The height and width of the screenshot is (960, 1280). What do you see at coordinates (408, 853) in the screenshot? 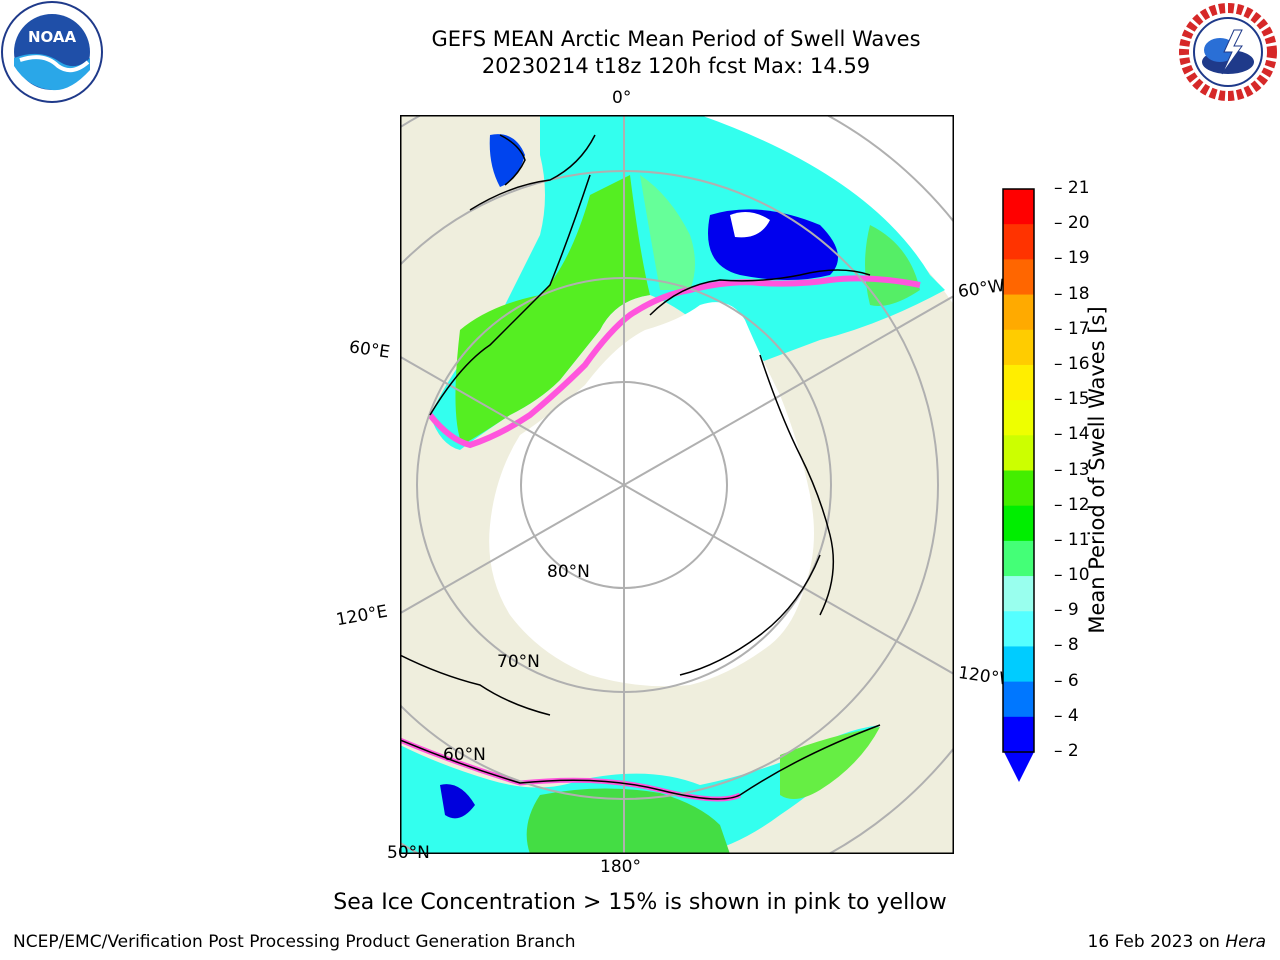
I see `lat-label-50n: 50°N` at bounding box center [408, 853].